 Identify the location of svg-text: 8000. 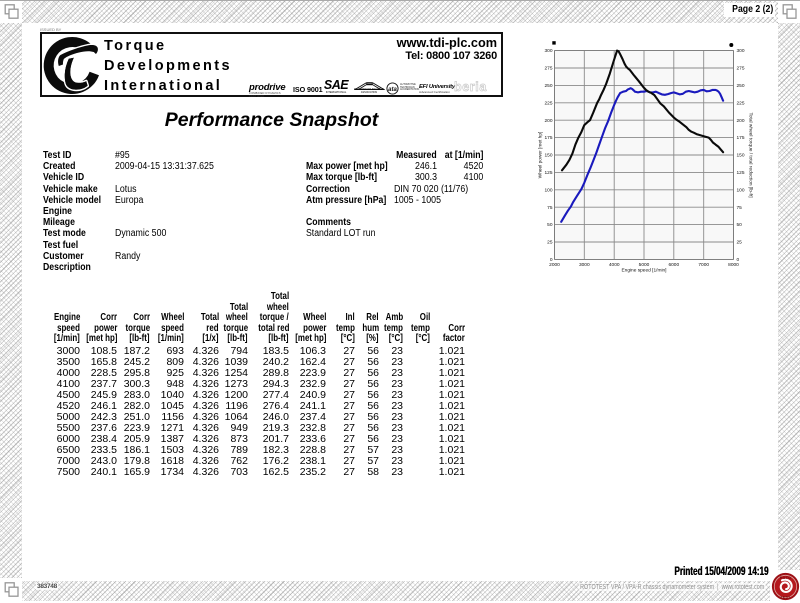
(733, 265).